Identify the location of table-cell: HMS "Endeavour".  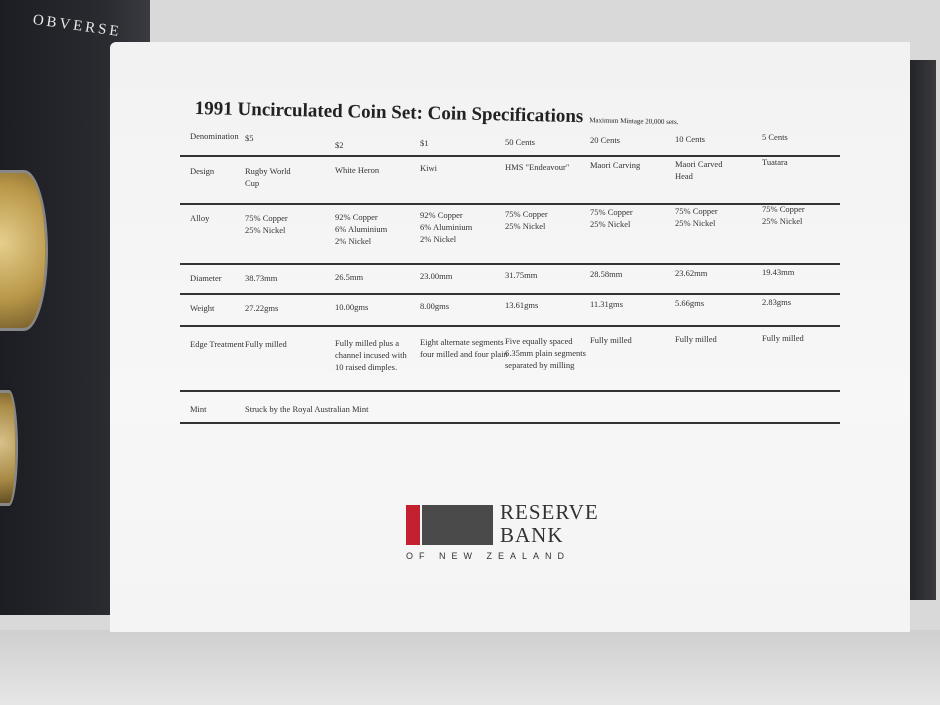
(537, 166).